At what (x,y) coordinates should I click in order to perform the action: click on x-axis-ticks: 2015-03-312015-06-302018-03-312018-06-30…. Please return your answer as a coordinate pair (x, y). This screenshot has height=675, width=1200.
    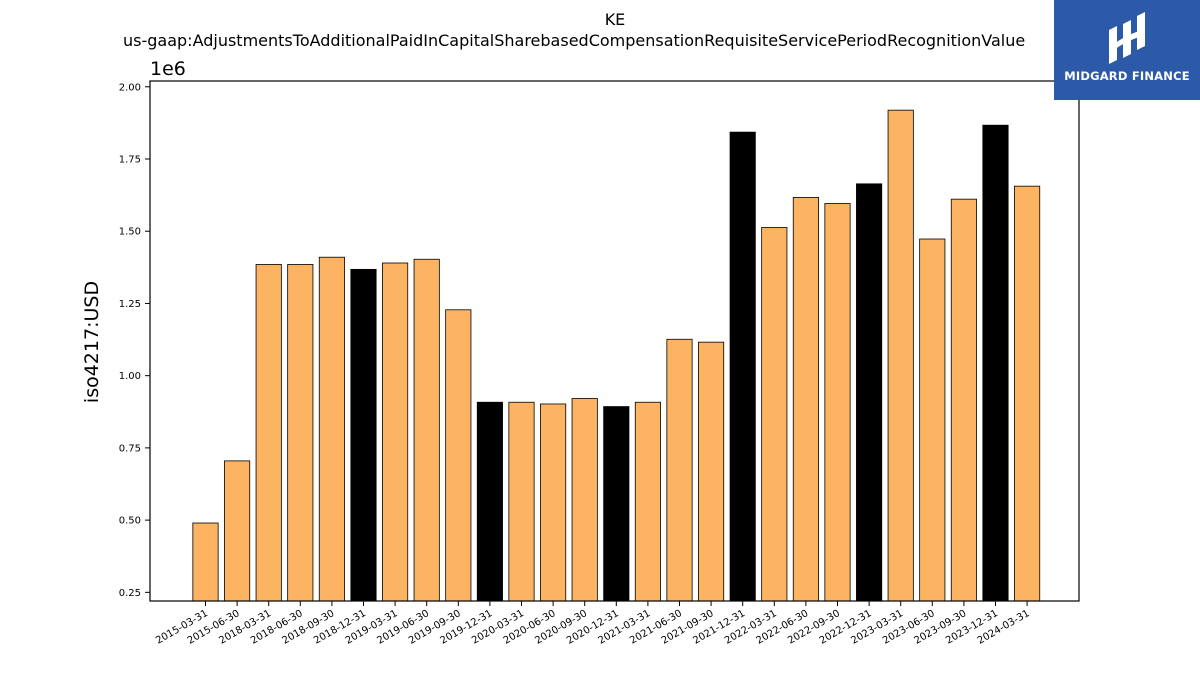
    Looking at the image, I should click on (593, 624).